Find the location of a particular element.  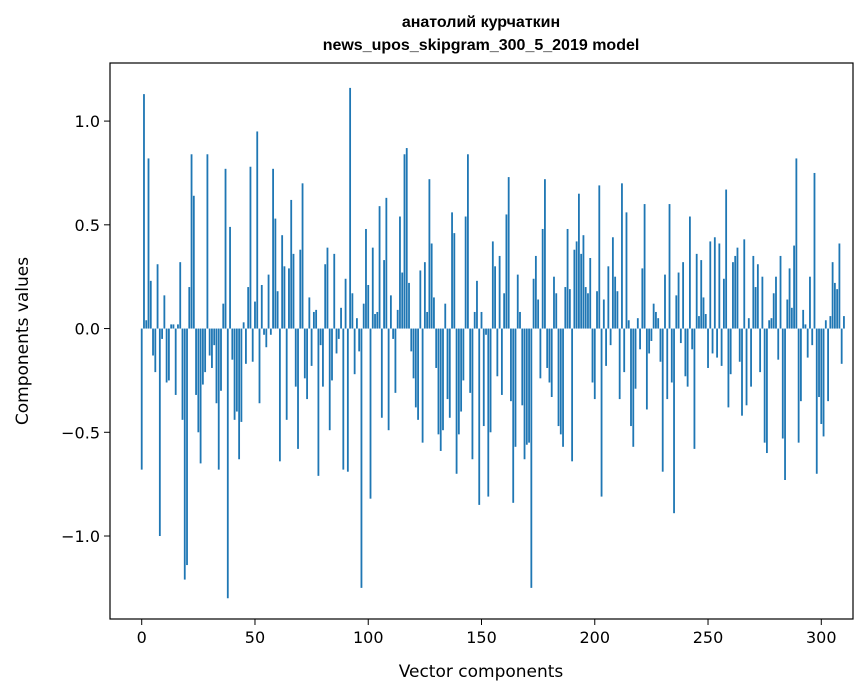

x-tick-label: 250 is located at coordinates (708, 637).